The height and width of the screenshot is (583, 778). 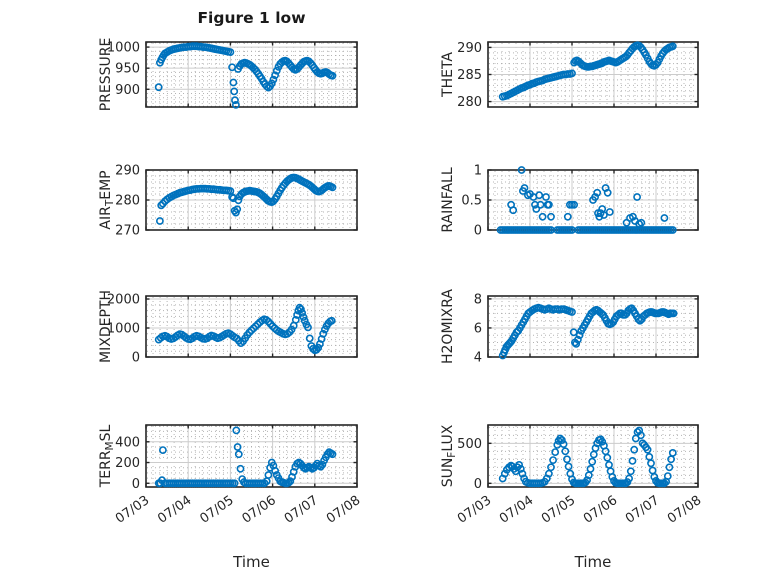 I want to click on subplot-h2omixra: 4 6 8 H2OMIXRA, so click(x=569, y=327).